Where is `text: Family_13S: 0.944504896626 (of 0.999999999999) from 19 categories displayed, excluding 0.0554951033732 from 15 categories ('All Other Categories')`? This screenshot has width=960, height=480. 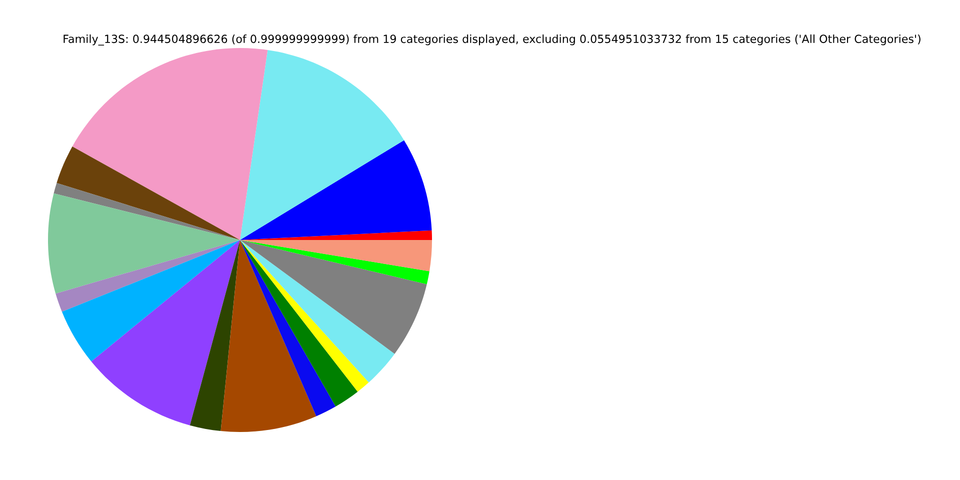
text: Family_13S: 0.944504896626 (of 0.999999999999) from 19 categories displayed, excluding 0.0554951033732 from 15 categories ('All Other Categories') is located at coordinates (492, 40).